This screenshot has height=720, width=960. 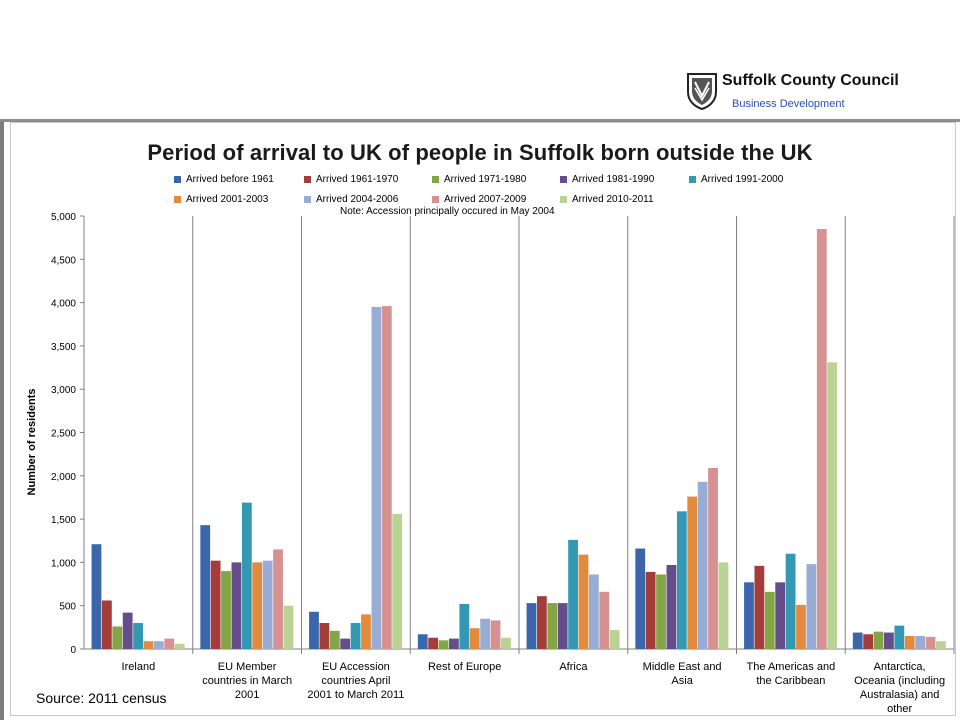 What do you see at coordinates (355, 681) in the screenshot?
I see `category-label: countries April` at bounding box center [355, 681].